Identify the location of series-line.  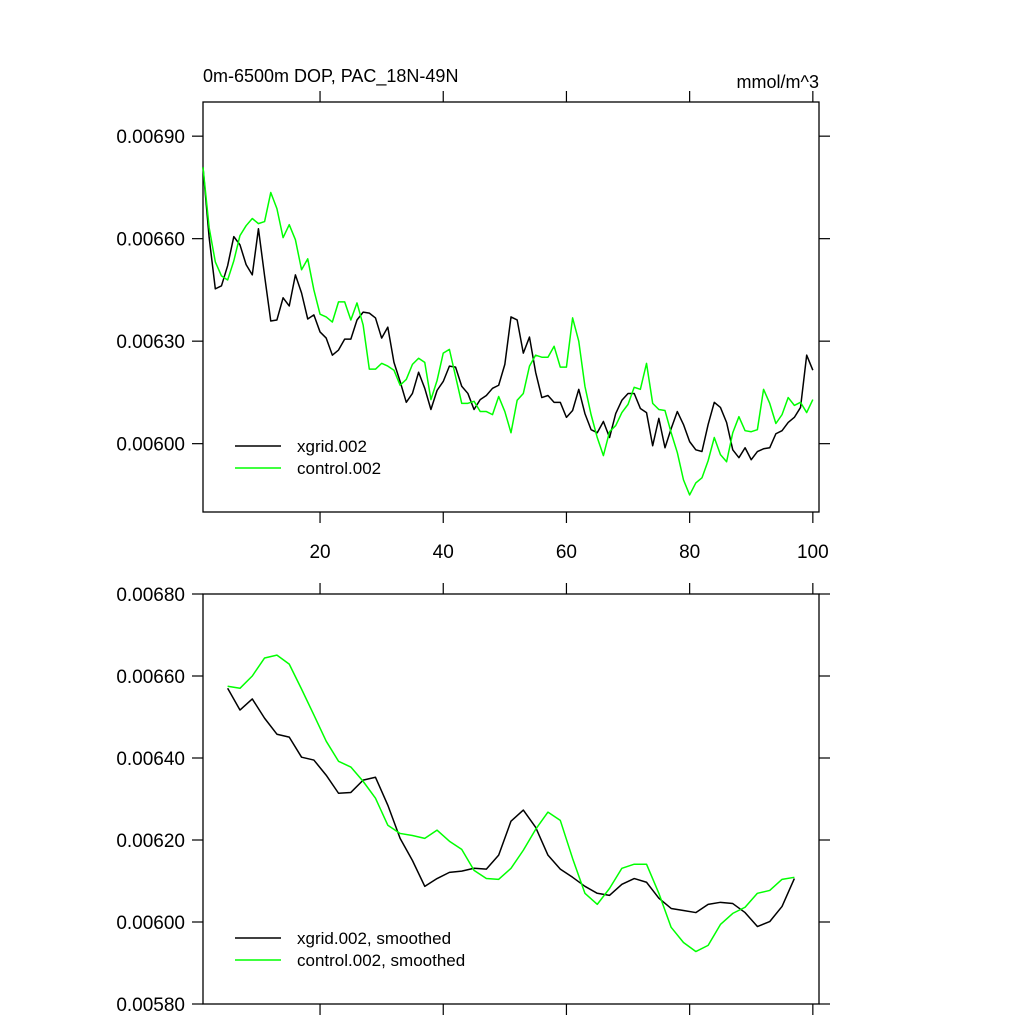
(511, 807).